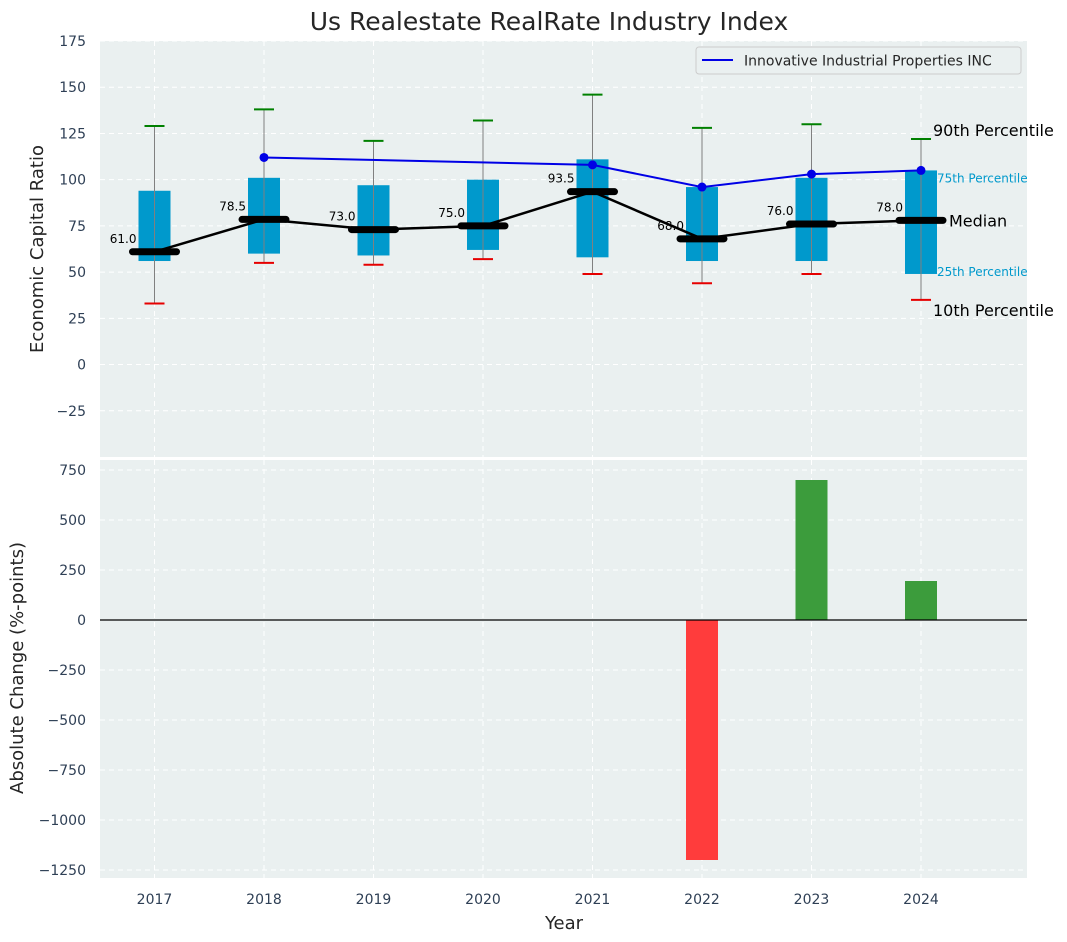  Describe the element at coordinates (37, 249) in the screenshot. I see `top-y-axis-label: Economic Capital Ratio` at that location.